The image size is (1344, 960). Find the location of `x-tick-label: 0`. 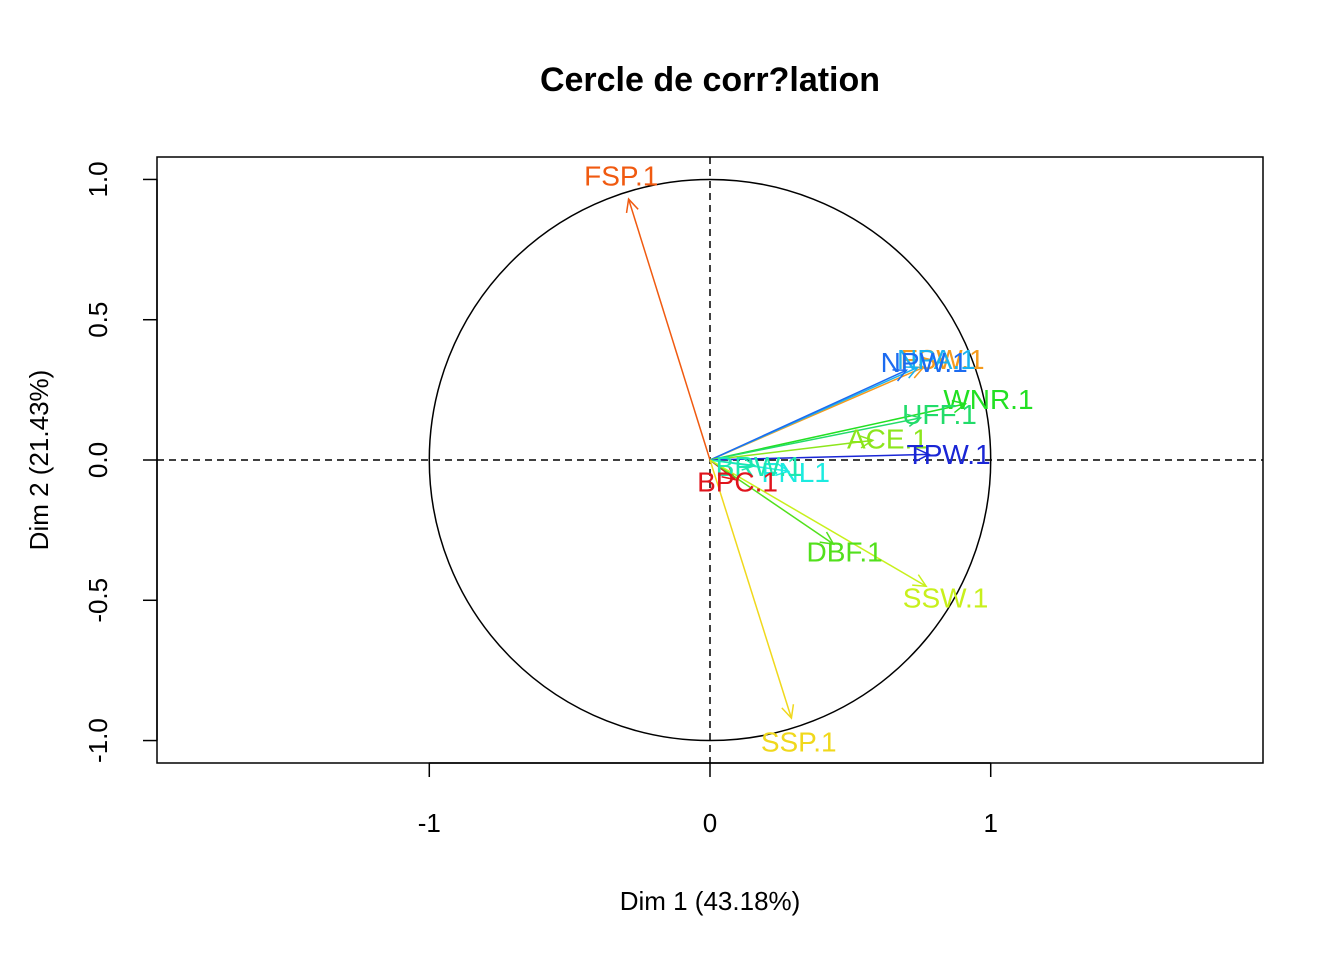

x-tick-label: 0 is located at coordinates (710, 823).